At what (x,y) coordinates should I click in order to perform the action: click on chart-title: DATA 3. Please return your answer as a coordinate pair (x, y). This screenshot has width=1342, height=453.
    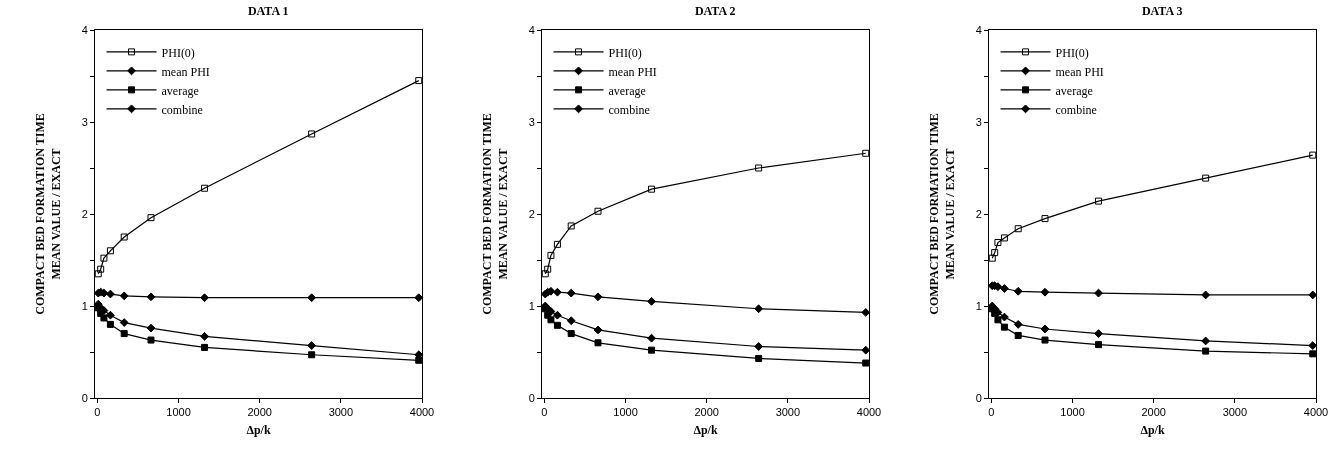
    Looking at the image, I should click on (1162, 11).